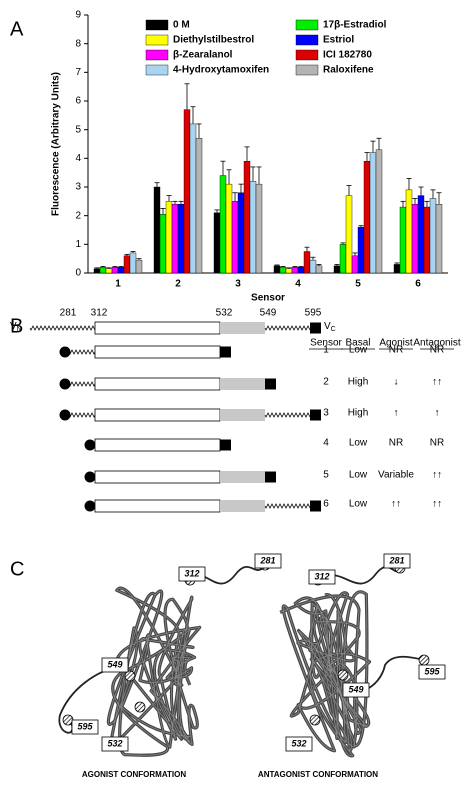  I want to click on terminus-sub: C, so click(333, 329).